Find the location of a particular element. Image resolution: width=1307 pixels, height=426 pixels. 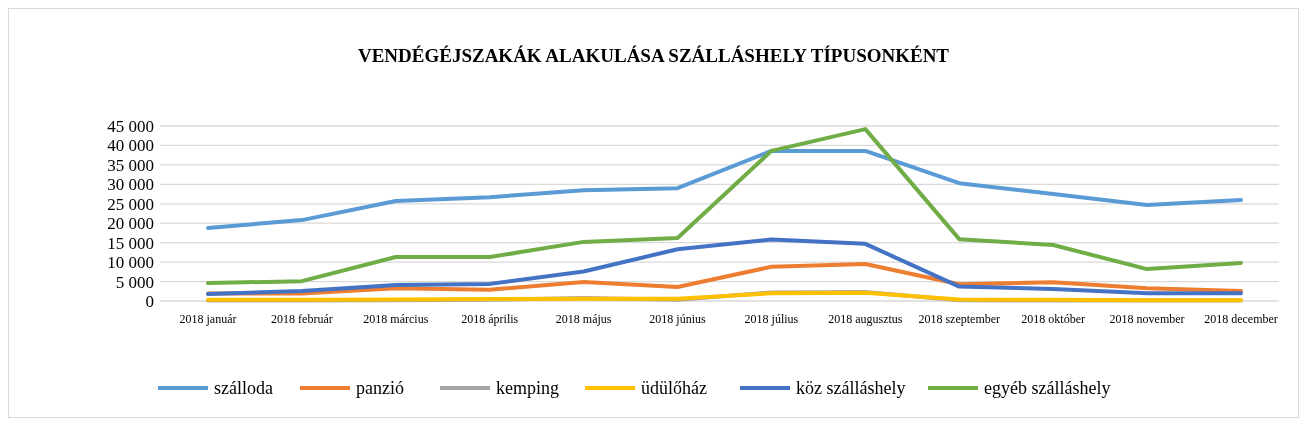

y-tick-label: 30 000 is located at coordinates (130, 185).